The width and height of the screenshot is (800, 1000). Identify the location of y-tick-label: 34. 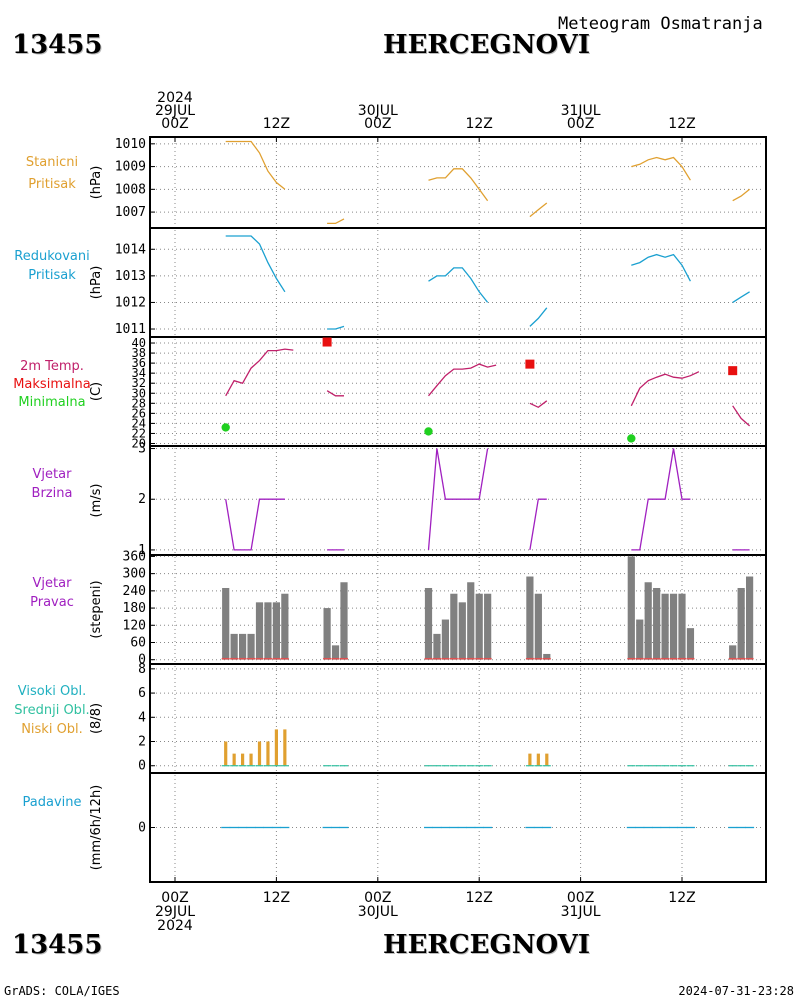
(139, 373).